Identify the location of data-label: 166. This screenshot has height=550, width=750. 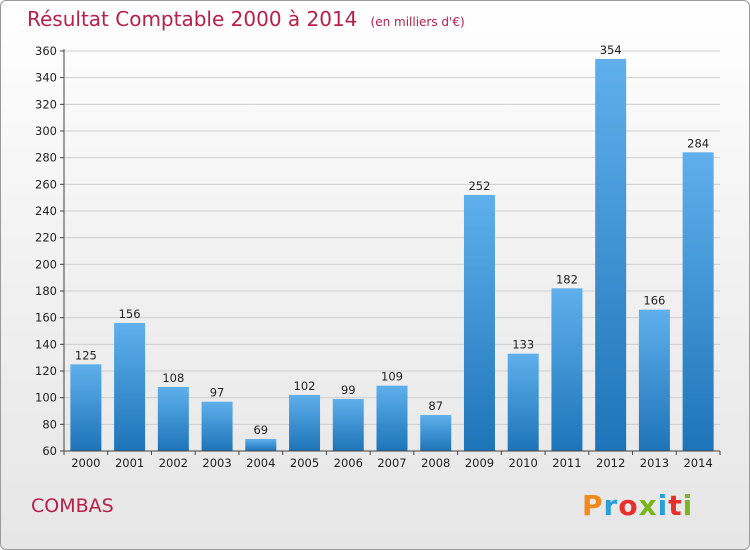
(654, 301).